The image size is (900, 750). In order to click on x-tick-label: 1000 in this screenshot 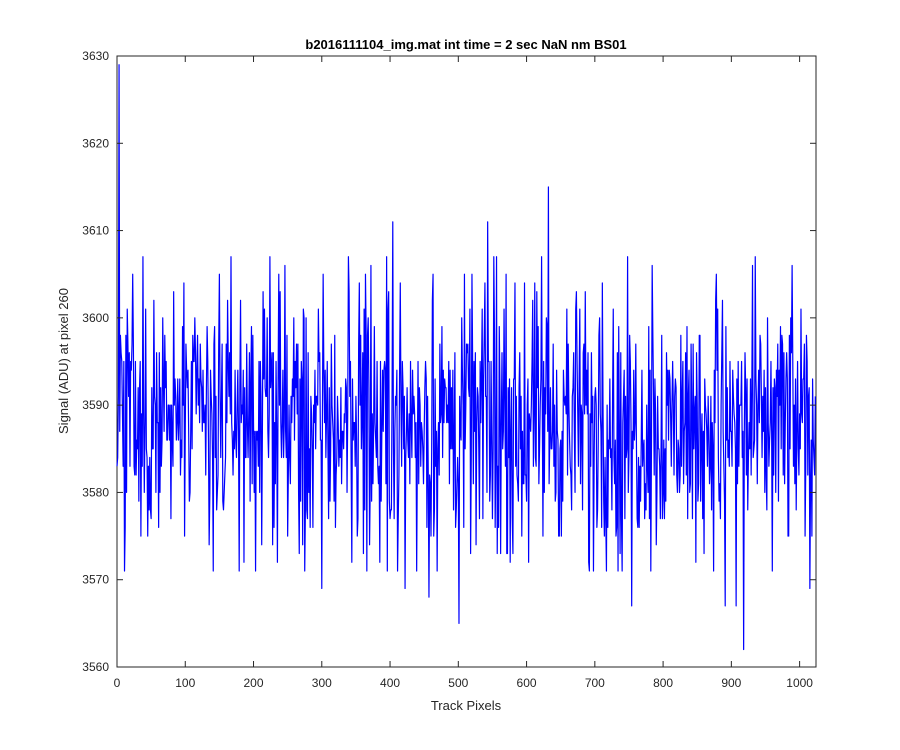, I will do `click(799, 683)`.